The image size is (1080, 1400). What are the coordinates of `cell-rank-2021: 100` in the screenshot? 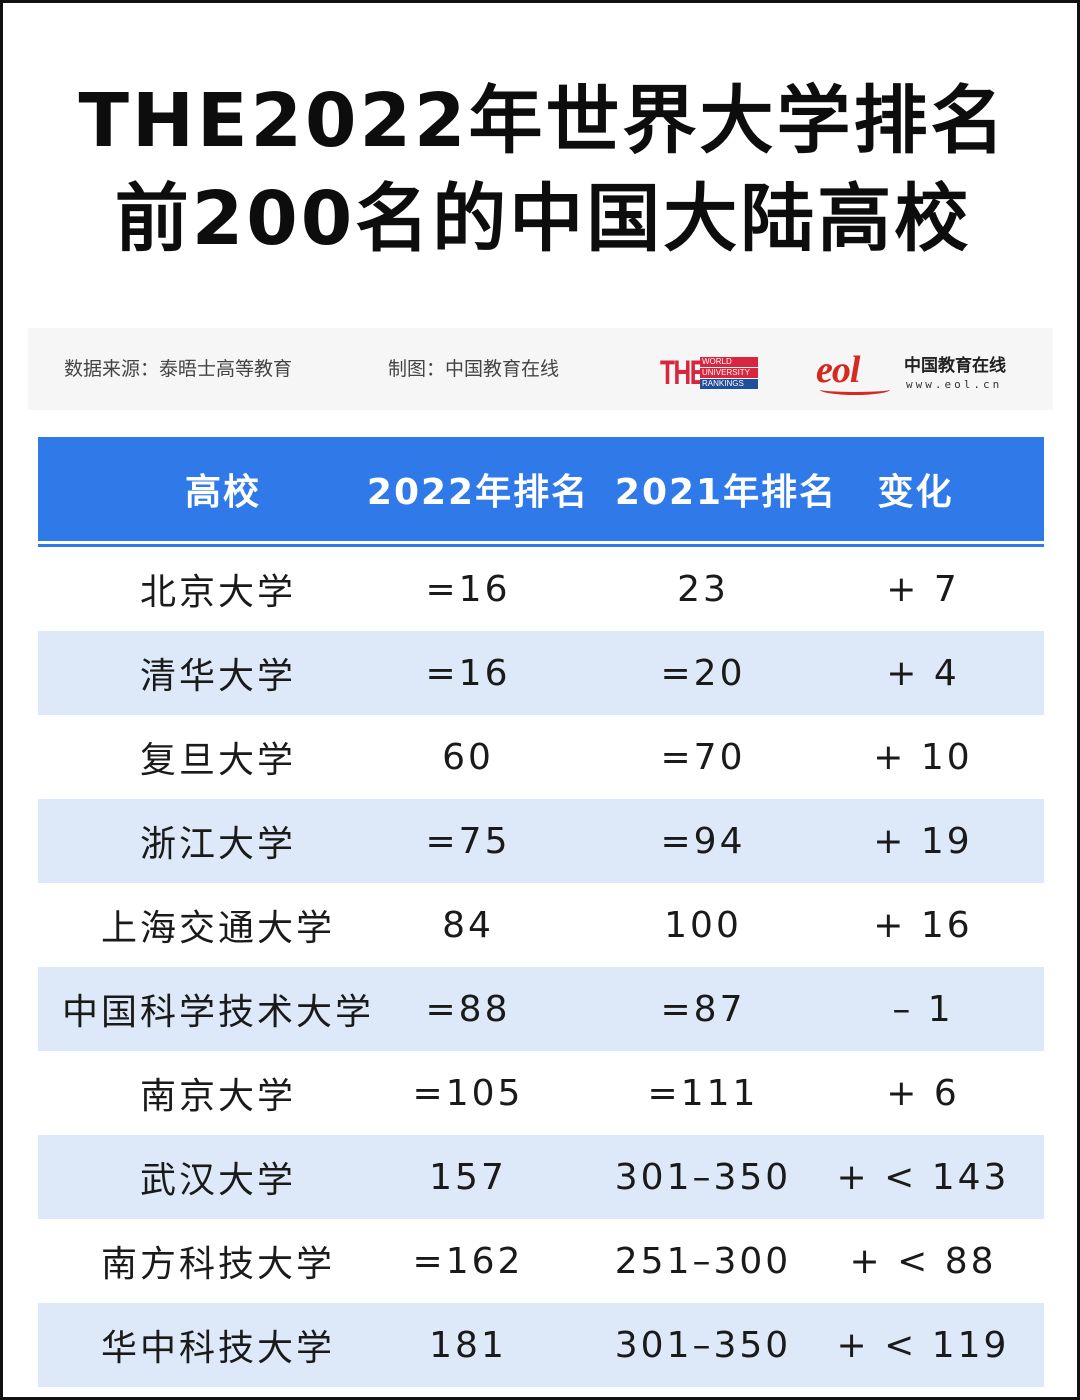 It's located at (703, 925).